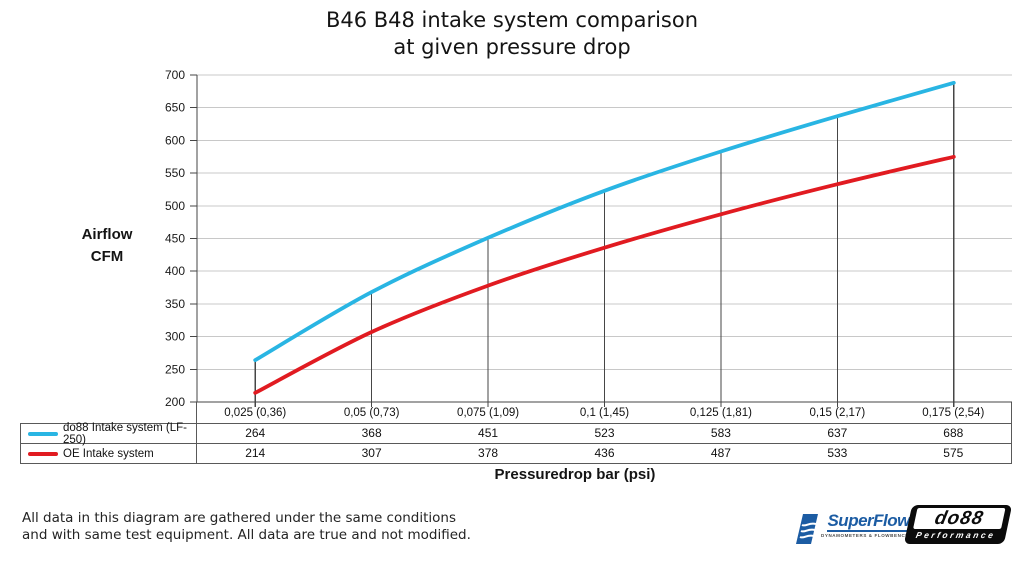 The width and height of the screenshot is (1024, 561). What do you see at coordinates (175, 239) in the screenshot?
I see `y-tick-label: 450` at bounding box center [175, 239].